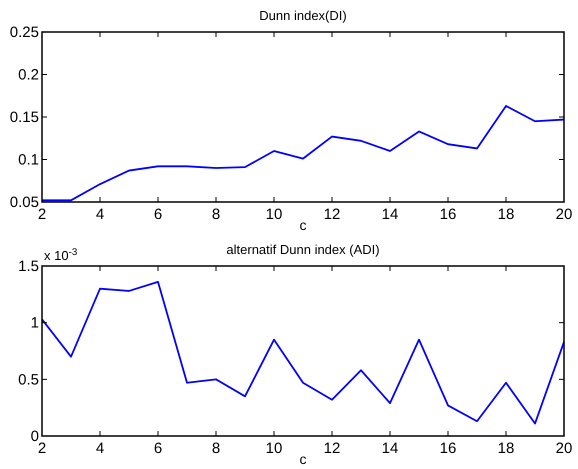  What do you see at coordinates (24, 32) in the screenshot?
I see `y-tick-label: 0.25` at bounding box center [24, 32].